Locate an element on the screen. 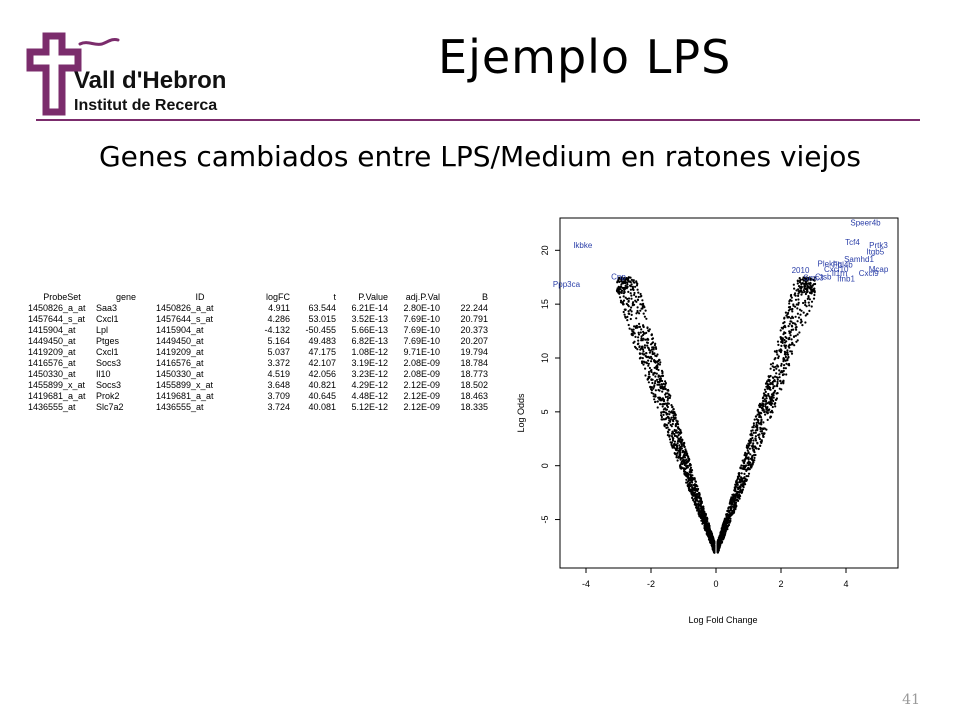 This screenshot has width=960, height=720. gene-label: Fhl4b is located at coordinates (843, 265).